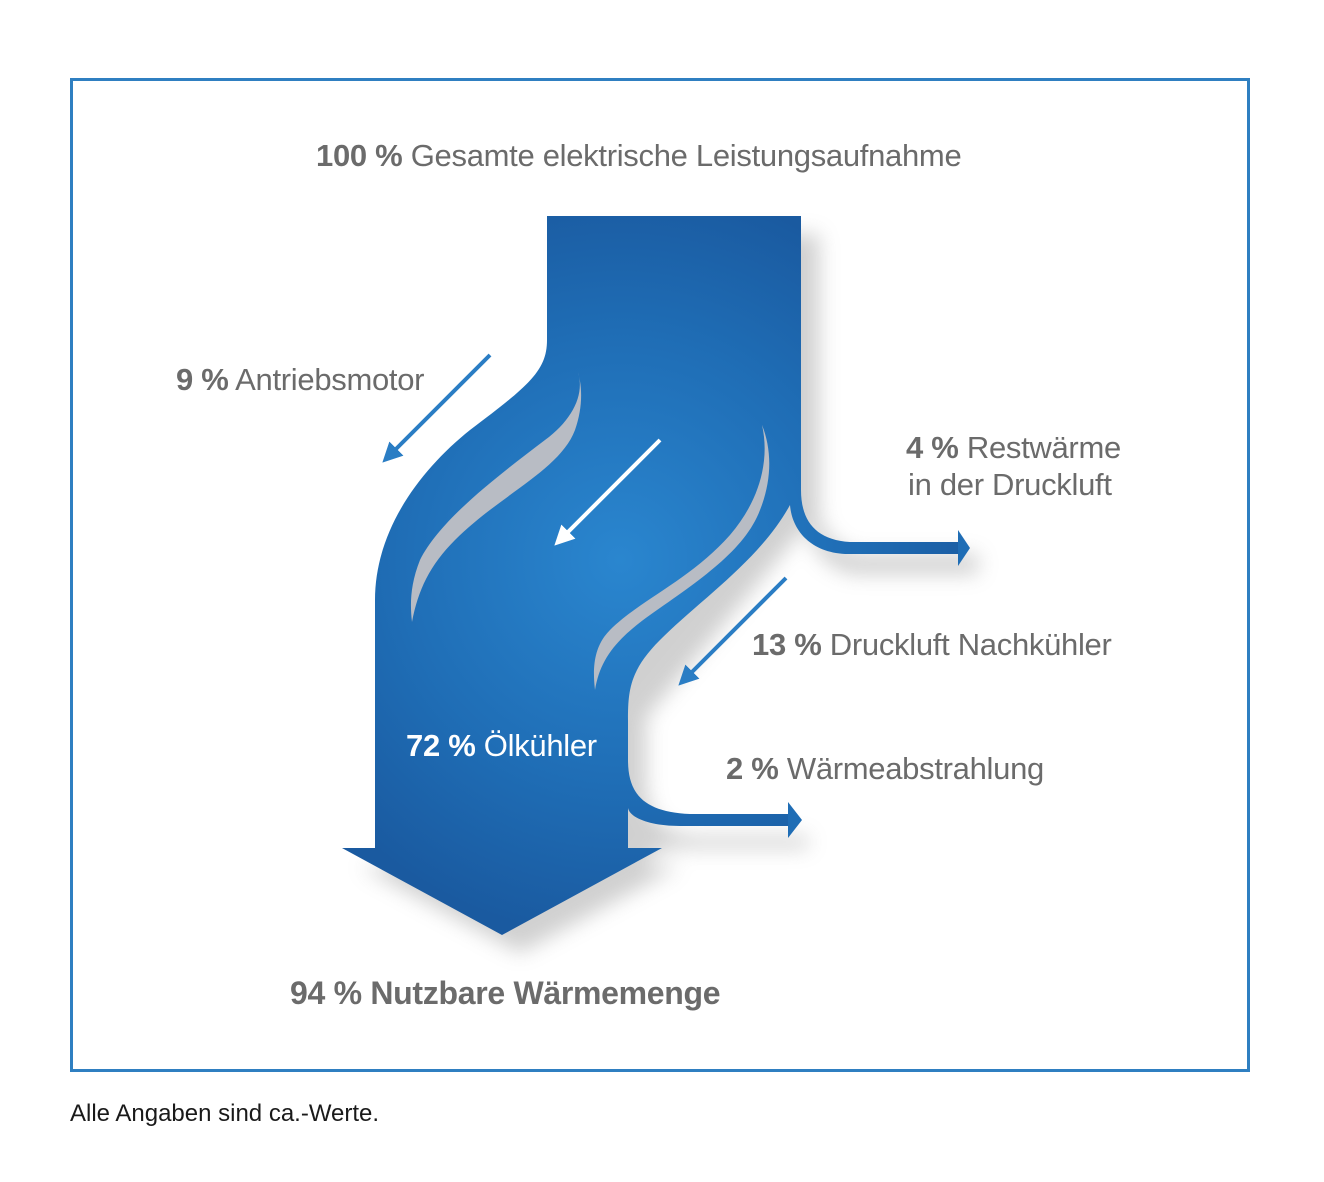 This screenshot has width=1324, height=1182. Describe the element at coordinates (885, 768) in the screenshot. I see `label-abstrahlung: 2 % Wärmeabstrahlung` at that location.